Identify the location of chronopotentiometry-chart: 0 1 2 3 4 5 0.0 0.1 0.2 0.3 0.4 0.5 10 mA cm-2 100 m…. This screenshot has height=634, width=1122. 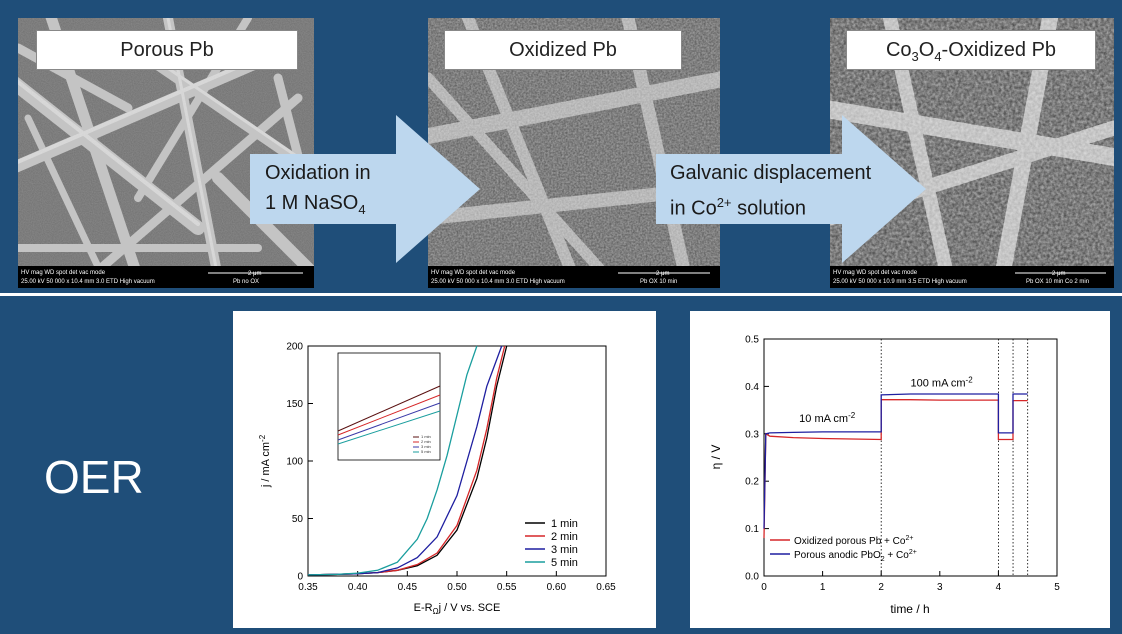
(884, 476).